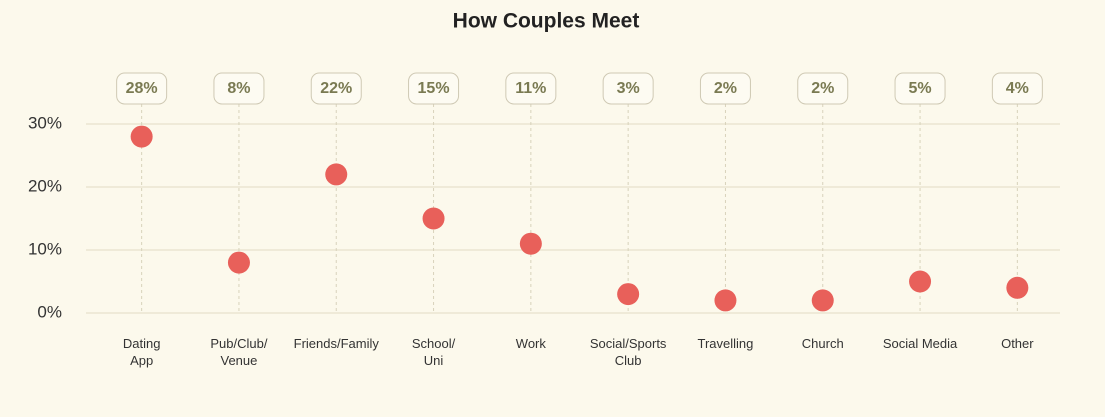 The image size is (1105, 417). Describe the element at coordinates (239, 352) in the screenshot. I see `x-tick-label: Pub/Club/ Venue` at that location.